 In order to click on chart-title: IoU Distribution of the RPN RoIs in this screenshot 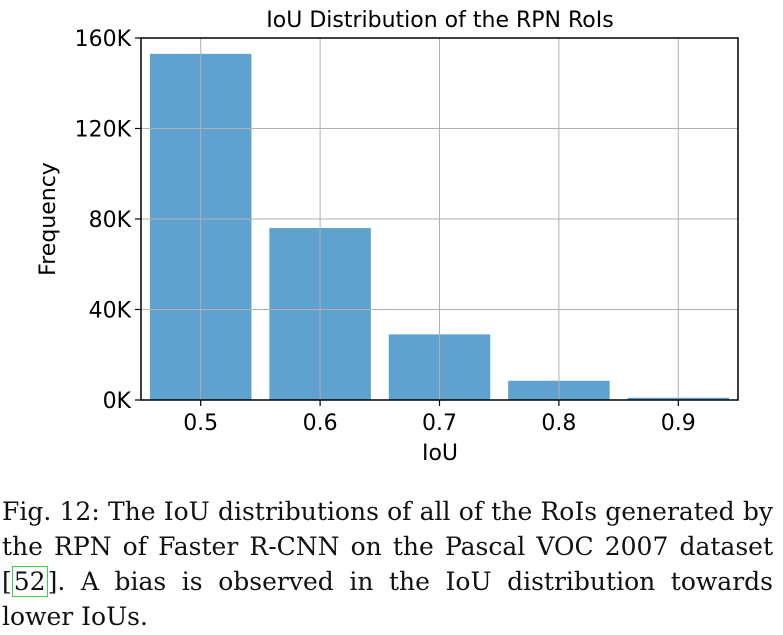, I will do `click(439, 20)`.